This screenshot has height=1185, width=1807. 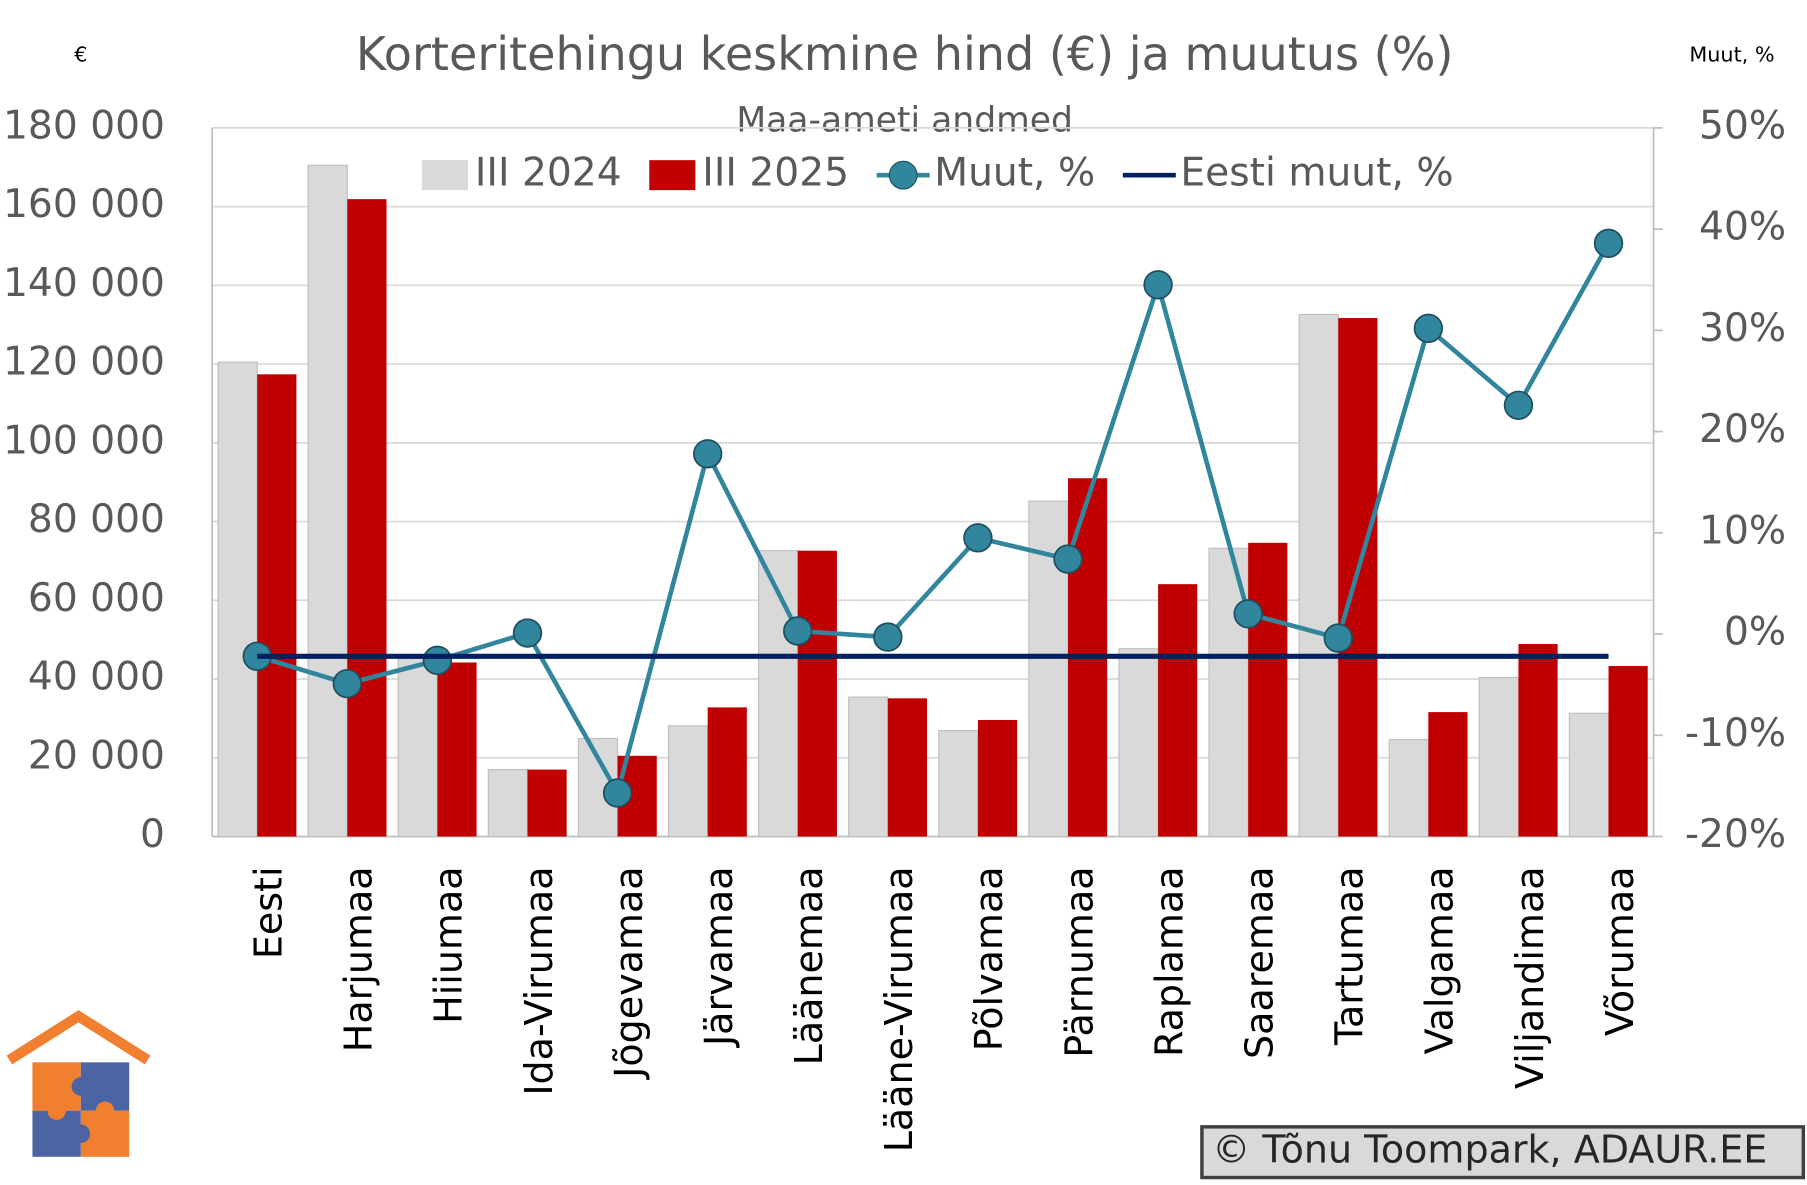 I want to click on y2-tick-label: 10%, so click(x=1742, y=530).